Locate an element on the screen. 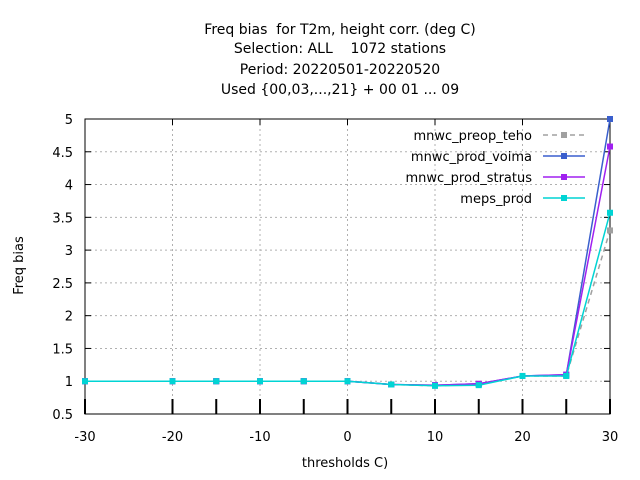 This screenshot has width=640, height=480. x-tick-label: 30 is located at coordinates (610, 437).